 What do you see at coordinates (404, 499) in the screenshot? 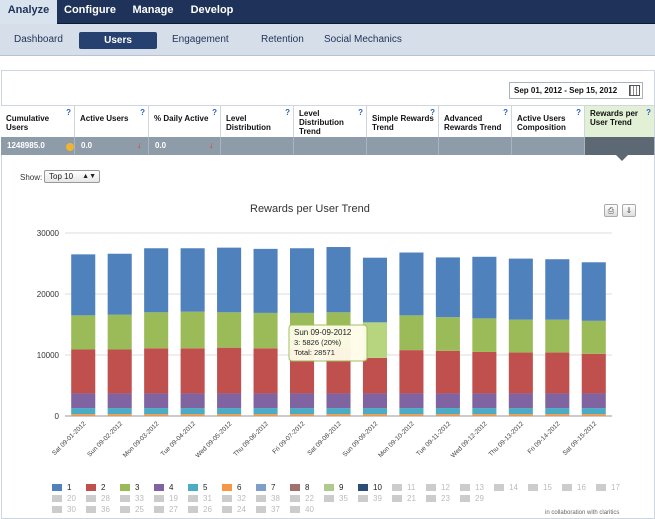
I see `legend-item: 21` at bounding box center [404, 499].